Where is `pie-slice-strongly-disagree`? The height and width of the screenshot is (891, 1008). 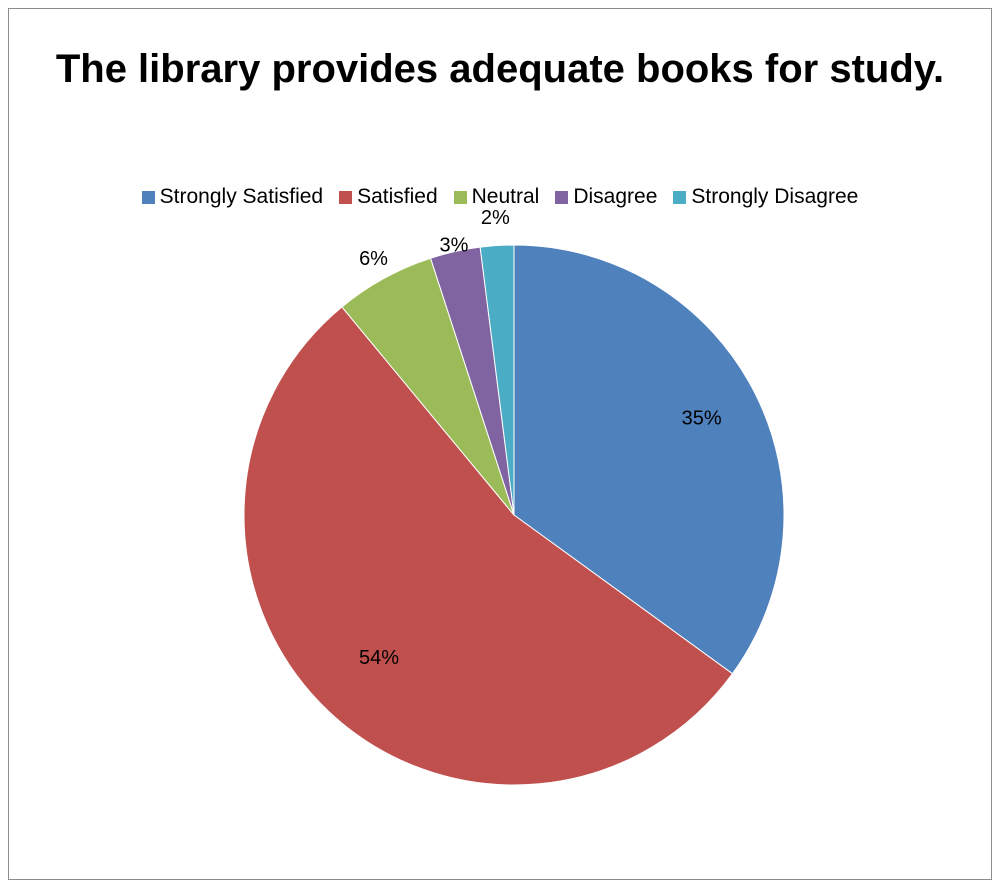 pie-slice-strongly-disagree is located at coordinates (497, 380).